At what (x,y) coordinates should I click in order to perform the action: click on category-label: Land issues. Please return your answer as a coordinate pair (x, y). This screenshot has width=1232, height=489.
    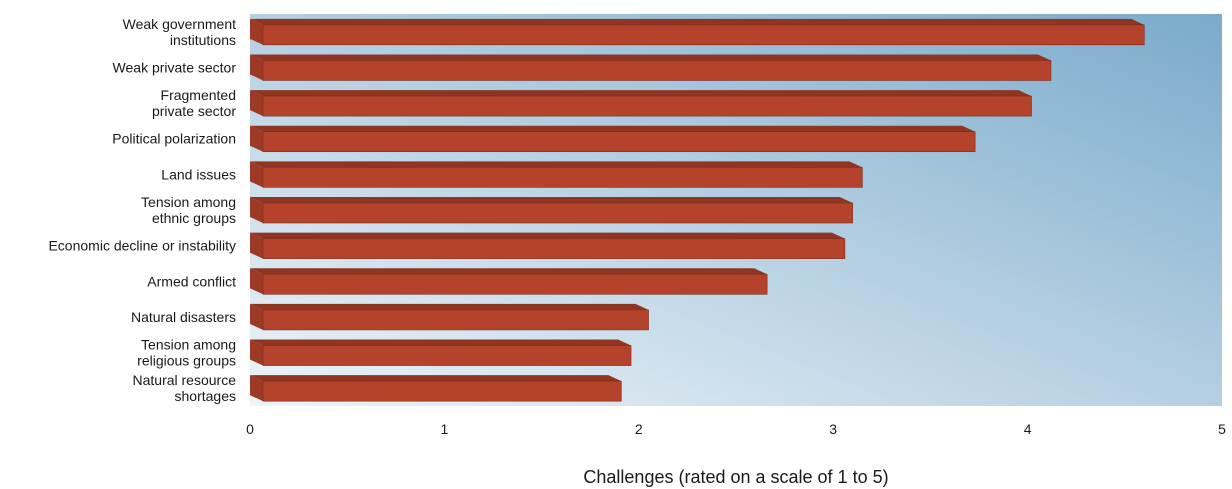
    Looking at the image, I should click on (198, 174).